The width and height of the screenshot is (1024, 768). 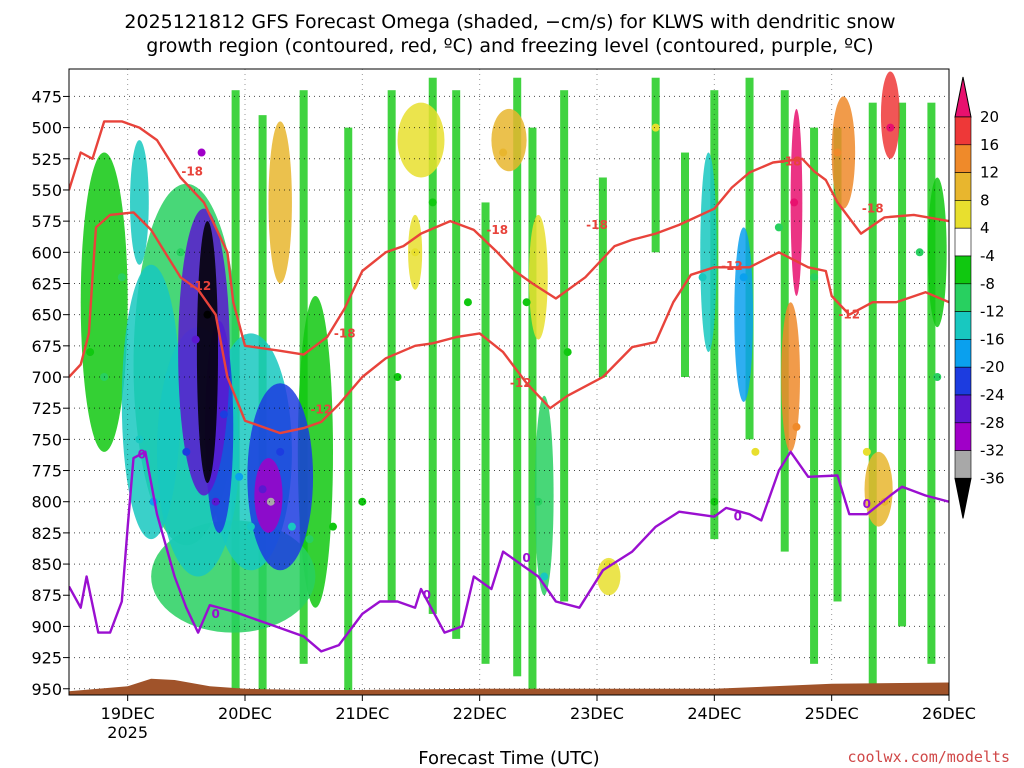 What do you see at coordinates (46, 626) in the screenshot?
I see `y-tick-label: 900` at bounding box center [46, 626].